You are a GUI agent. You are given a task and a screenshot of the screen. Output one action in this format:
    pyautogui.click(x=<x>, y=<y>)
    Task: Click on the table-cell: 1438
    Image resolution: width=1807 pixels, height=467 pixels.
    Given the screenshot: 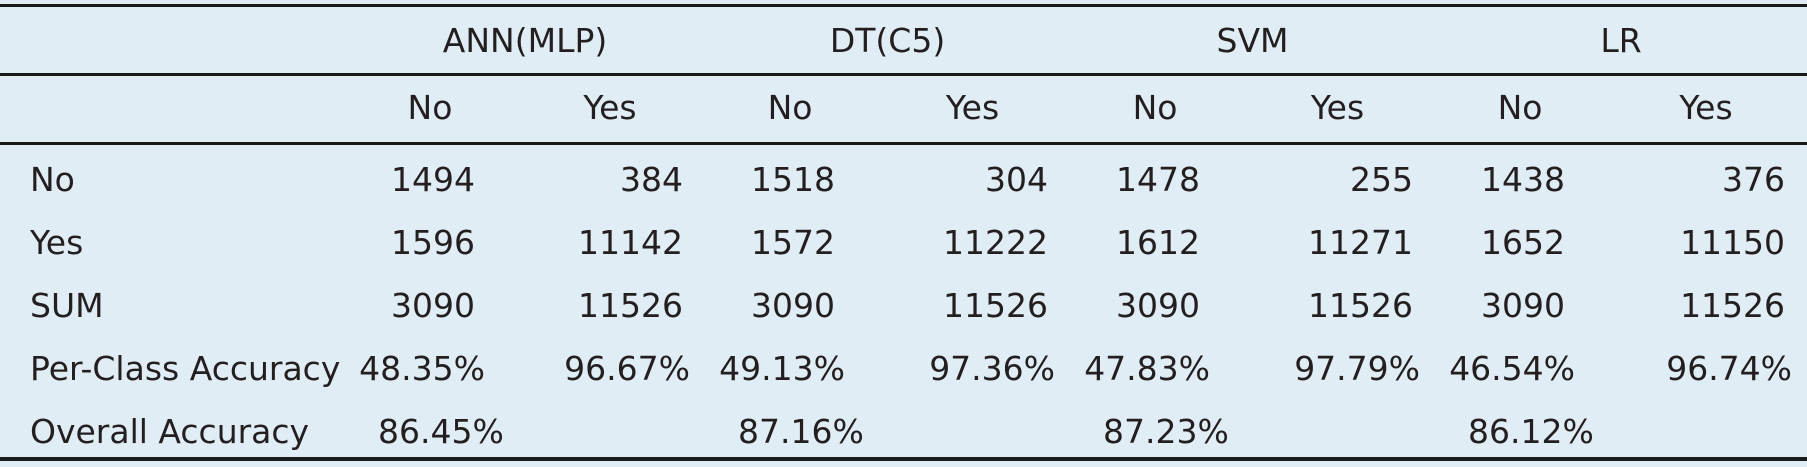 What is the action you would take?
    pyautogui.click(x=1523, y=179)
    